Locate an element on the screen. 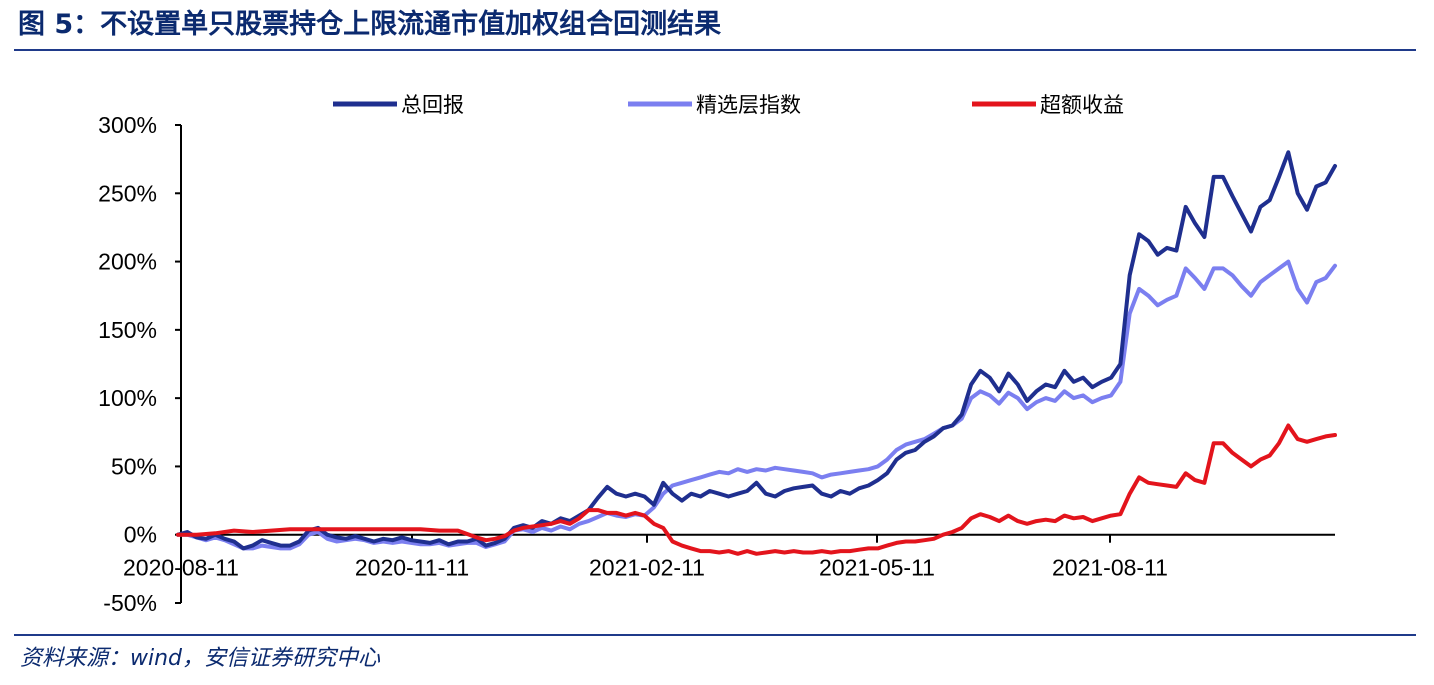  y-tick-label: 100% is located at coordinates (127, 398).